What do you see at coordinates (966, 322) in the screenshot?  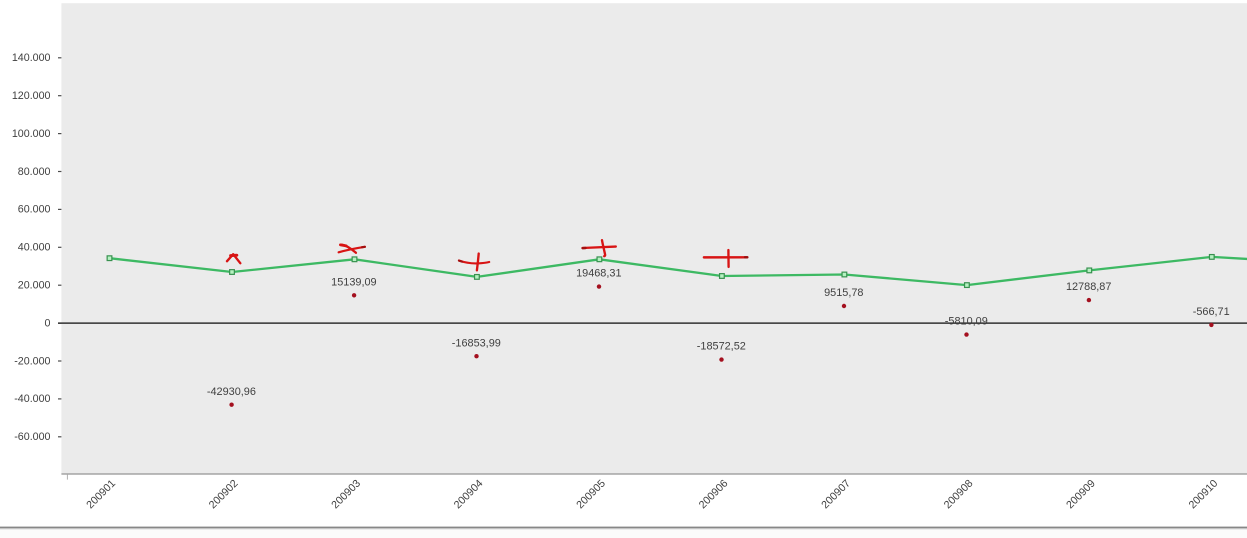 I see `svg-text: -5810,09` at bounding box center [966, 322].